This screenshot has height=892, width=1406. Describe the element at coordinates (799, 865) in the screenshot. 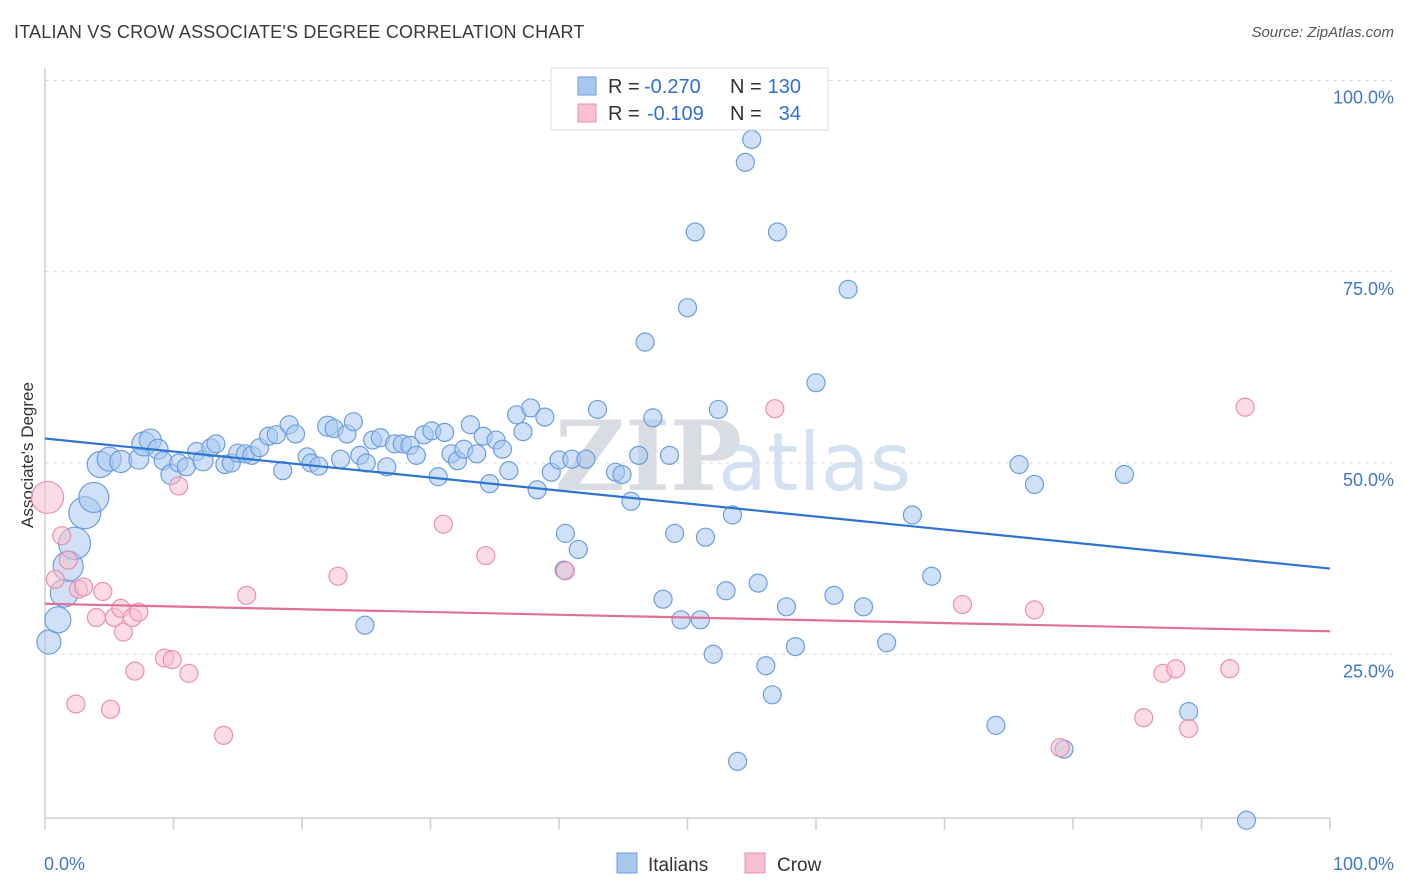

I see `bottom-legend-label-crow: Crow` at that location.